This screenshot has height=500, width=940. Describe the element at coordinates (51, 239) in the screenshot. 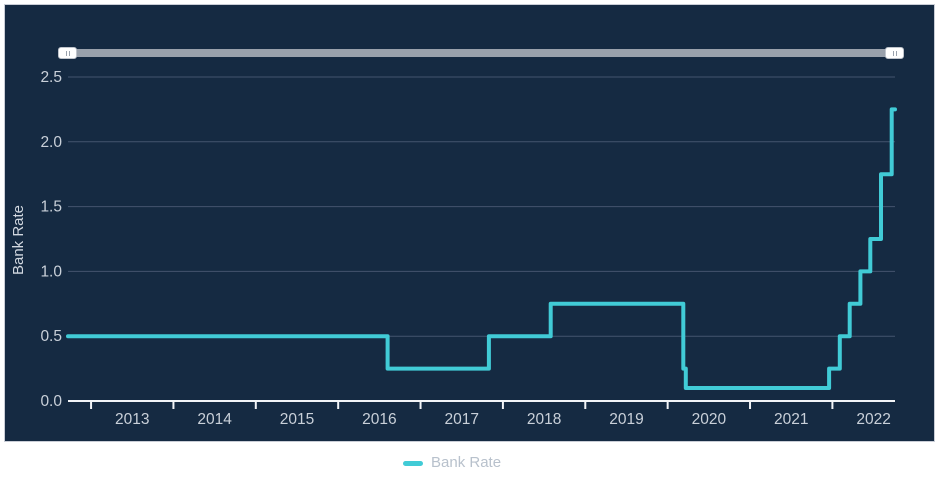

I see `y-axis-labels: 0.0 0.5 1.0 1.5 2.0 2.5` at that location.